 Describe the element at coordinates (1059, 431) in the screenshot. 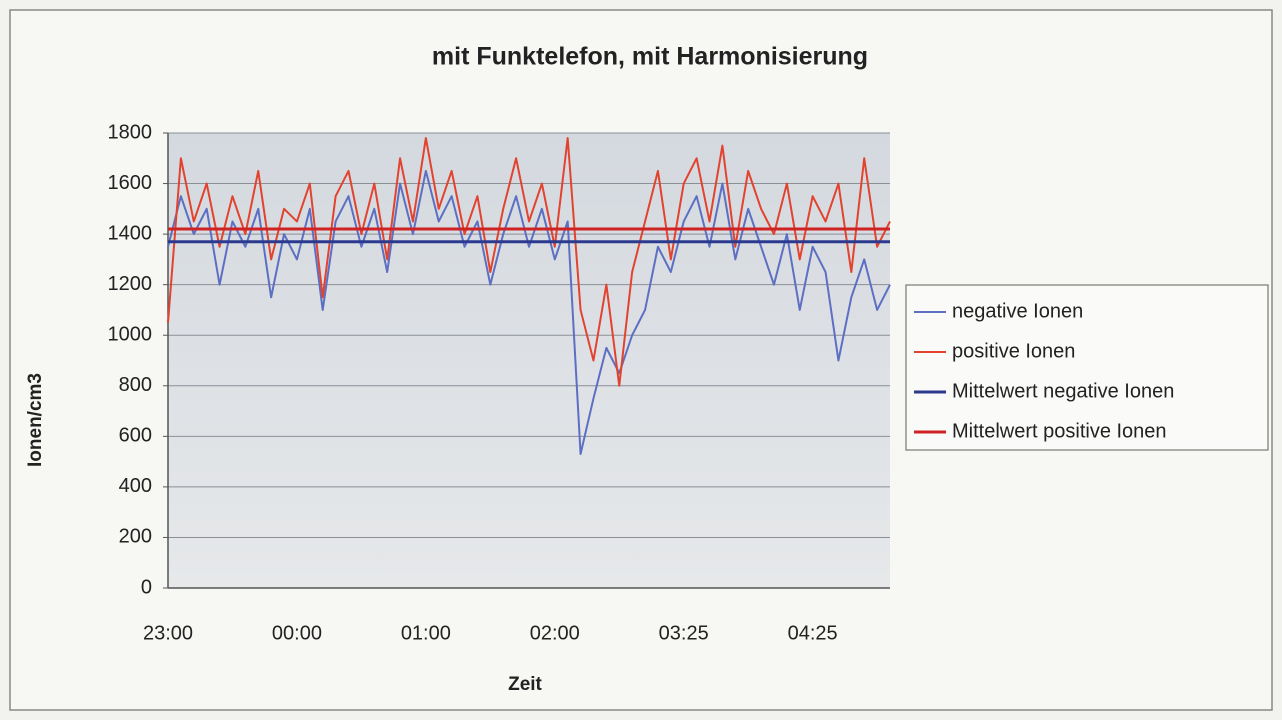

I see `legend-label: Mittelwert positive Ionen` at that location.